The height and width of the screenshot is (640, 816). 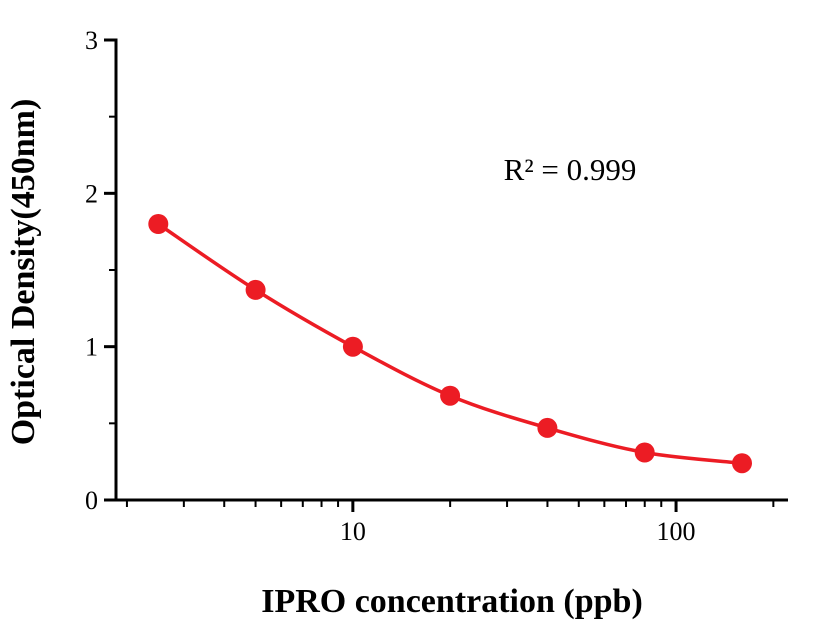 I want to click on y-tick-label: 1, so click(x=91, y=347).